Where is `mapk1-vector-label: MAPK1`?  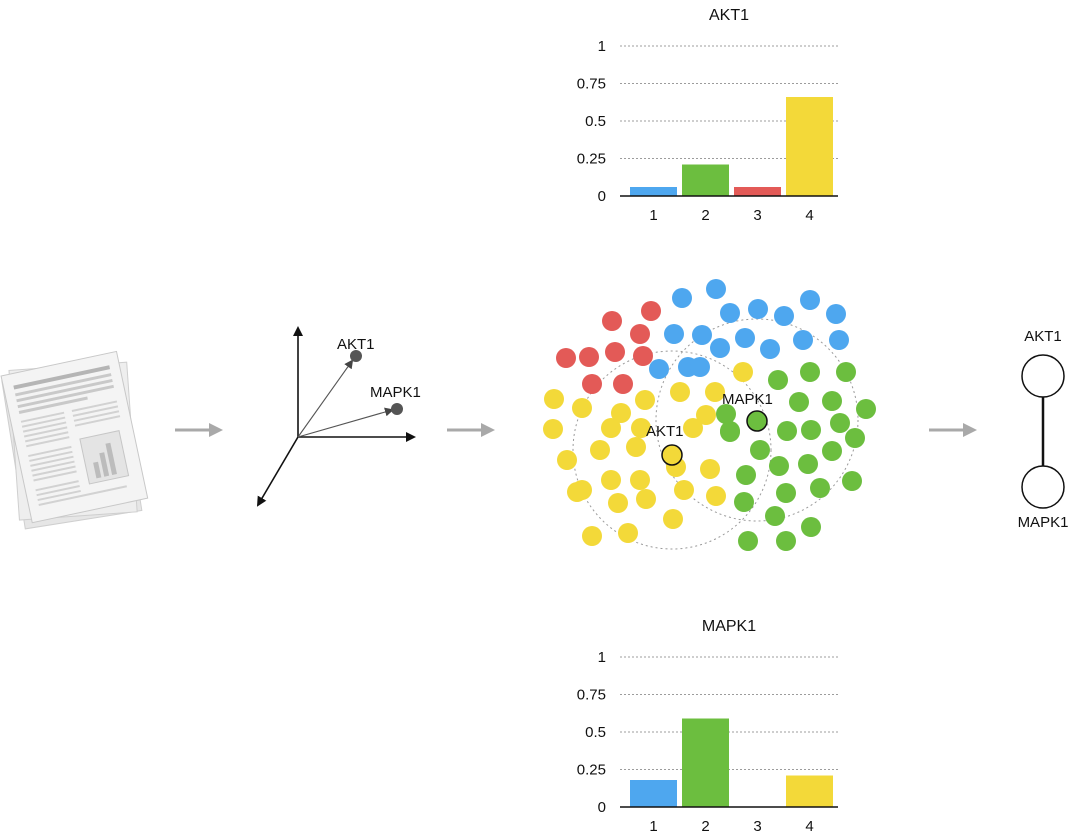
mapk1-vector-label: MAPK1 is located at coordinates (395, 392).